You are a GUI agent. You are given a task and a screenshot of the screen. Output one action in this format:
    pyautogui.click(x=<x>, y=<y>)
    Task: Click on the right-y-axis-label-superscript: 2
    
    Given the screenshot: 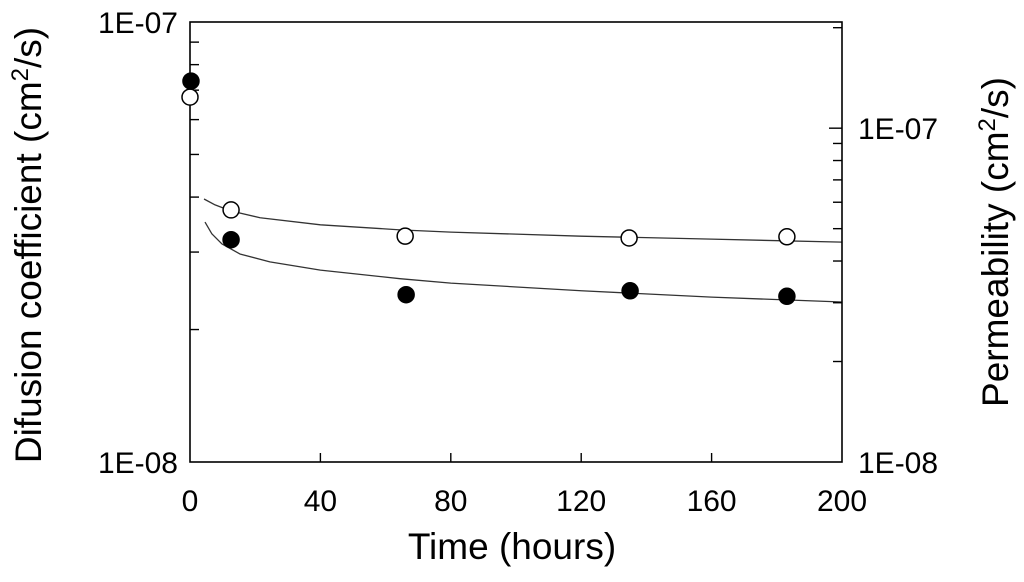 What is the action you would take?
    pyautogui.click(x=987, y=124)
    